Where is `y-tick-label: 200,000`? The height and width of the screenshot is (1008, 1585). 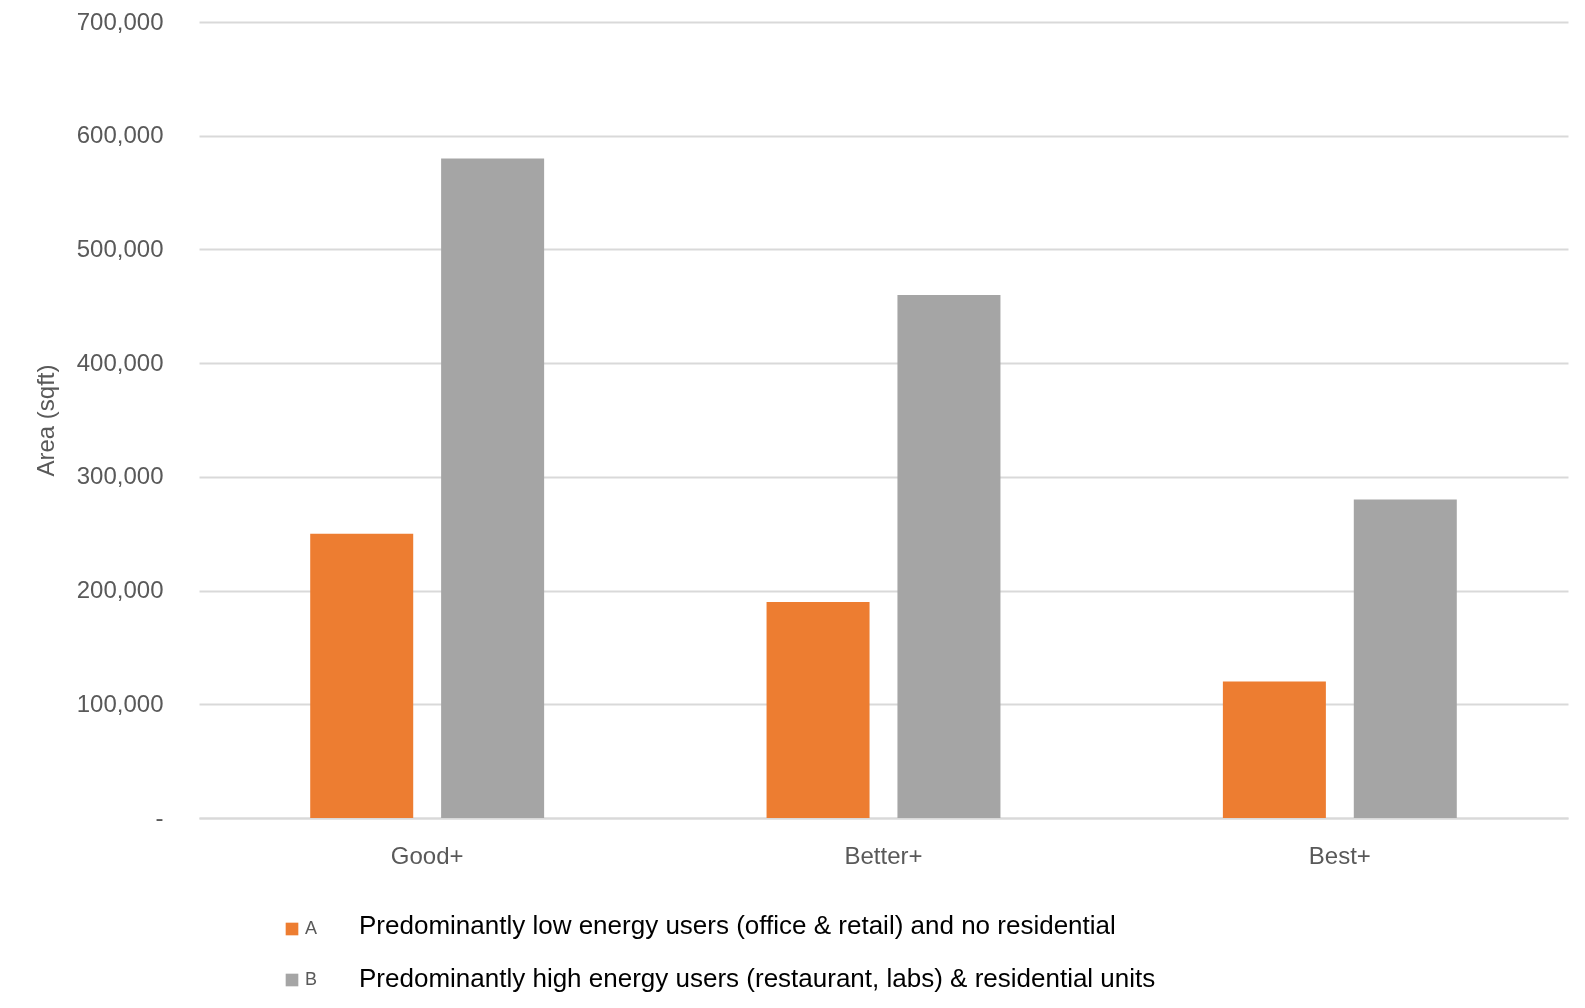
y-tick-label: 200,000 is located at coordinates (120, 590).